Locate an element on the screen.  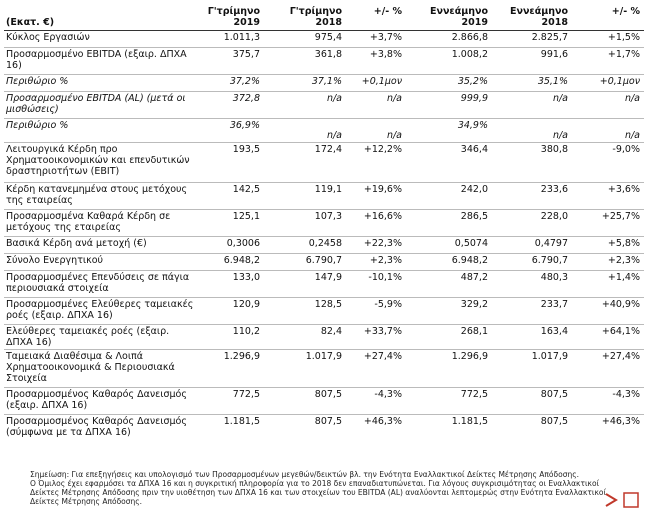
column-header: Γ'τρίμηνο 2019 is located at coordinates (232, 17).